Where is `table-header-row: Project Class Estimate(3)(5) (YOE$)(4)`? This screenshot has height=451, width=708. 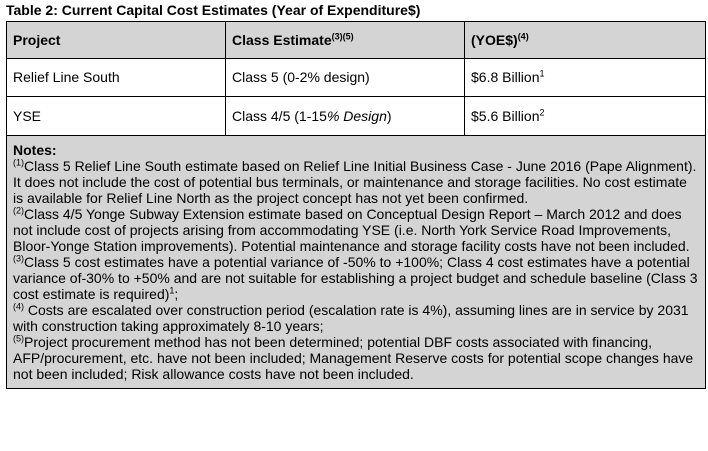
table-header-row: Project Class Estimate(3)(5) (YOE$)(4) is located at coordinates (356, 40).